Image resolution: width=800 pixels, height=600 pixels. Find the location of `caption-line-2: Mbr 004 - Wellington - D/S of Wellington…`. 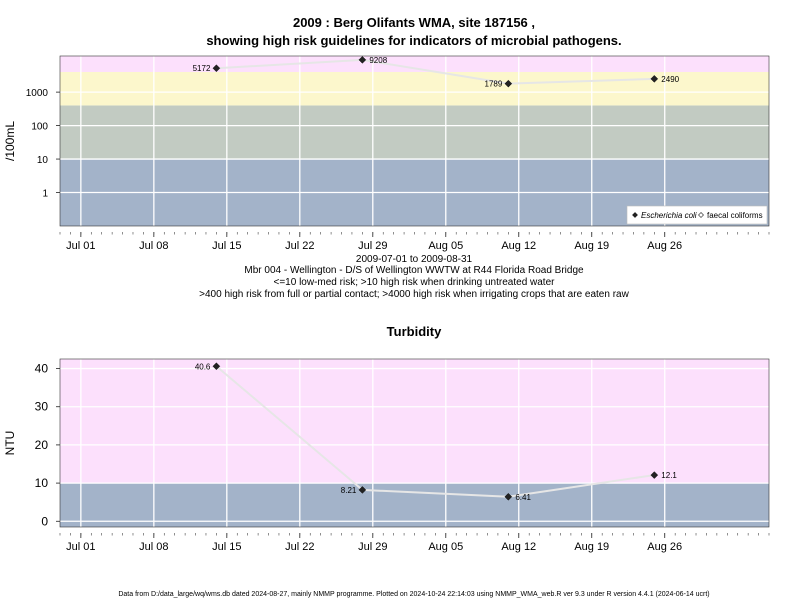

caption-line-2: Mbr 004 - Wellington - D/S of Wellington… is located at coordinates (414, 270).